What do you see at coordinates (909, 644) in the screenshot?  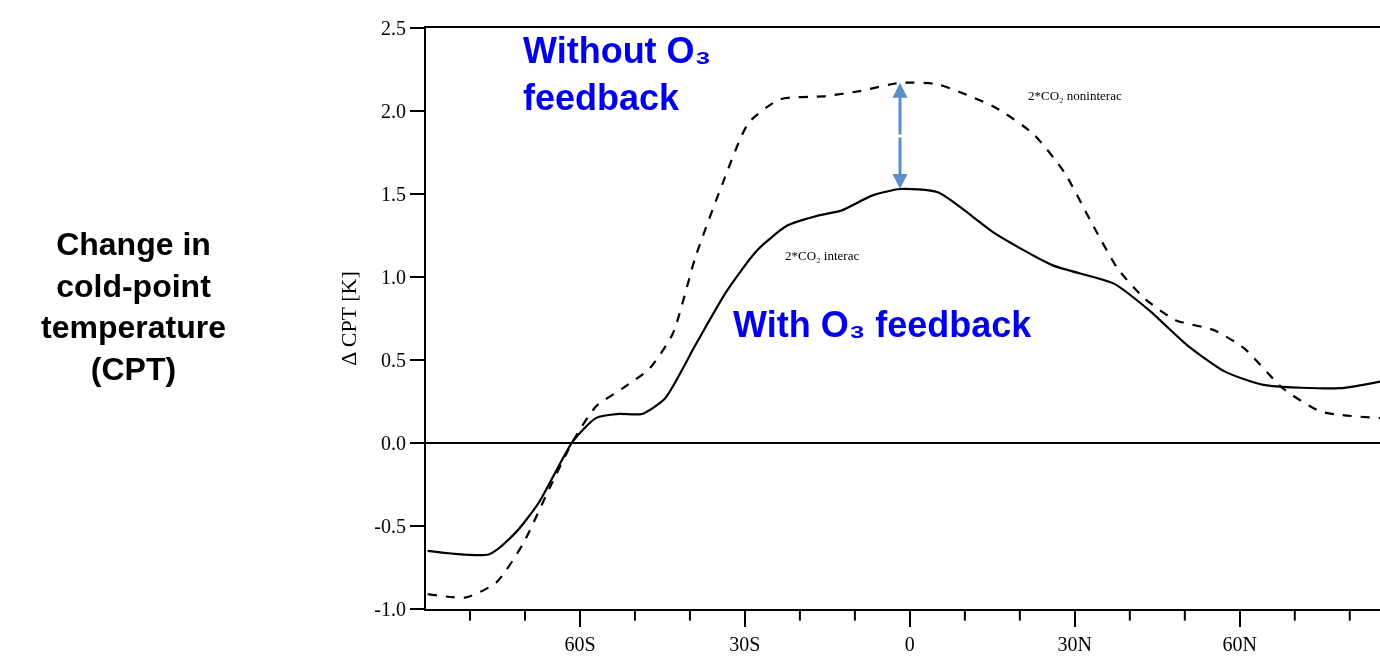 I see `x-tick-label: 0` at bounding box center [909, 644].